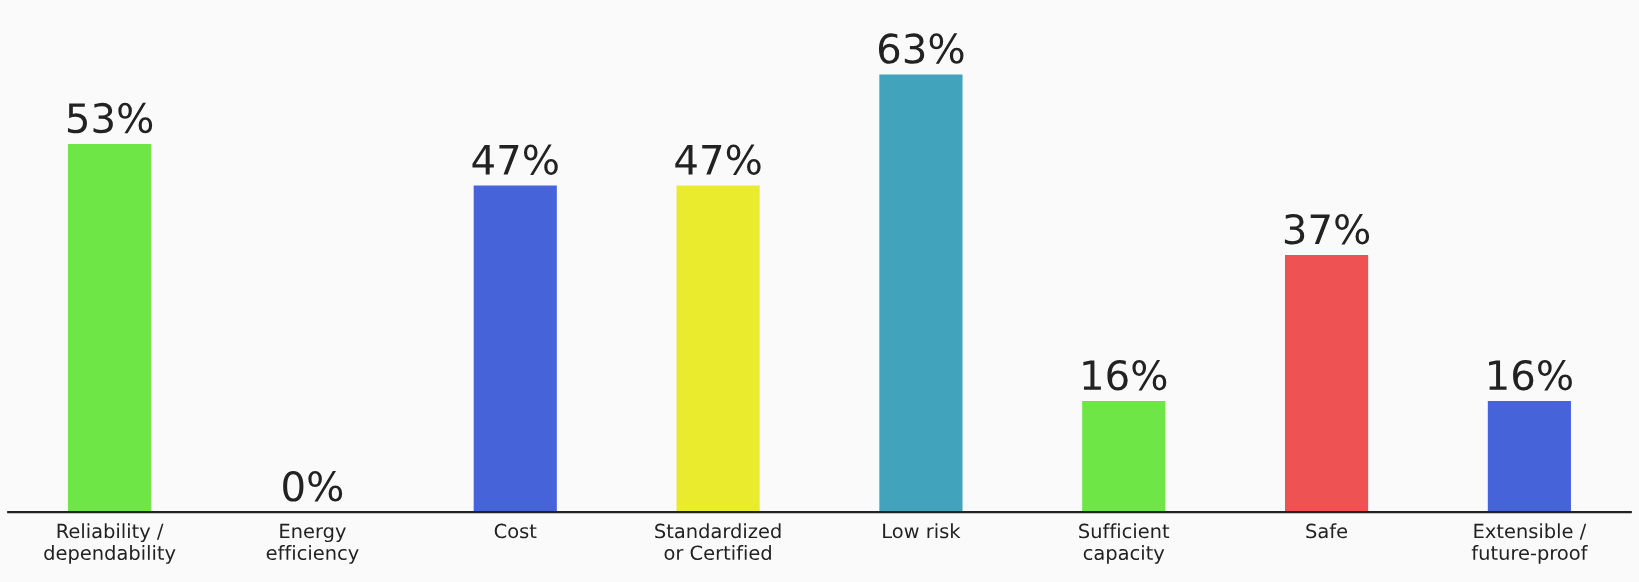 The image size is (1639, 582). I want to click on x-tick-label: Sufficient capacity, so click(1124, 543).